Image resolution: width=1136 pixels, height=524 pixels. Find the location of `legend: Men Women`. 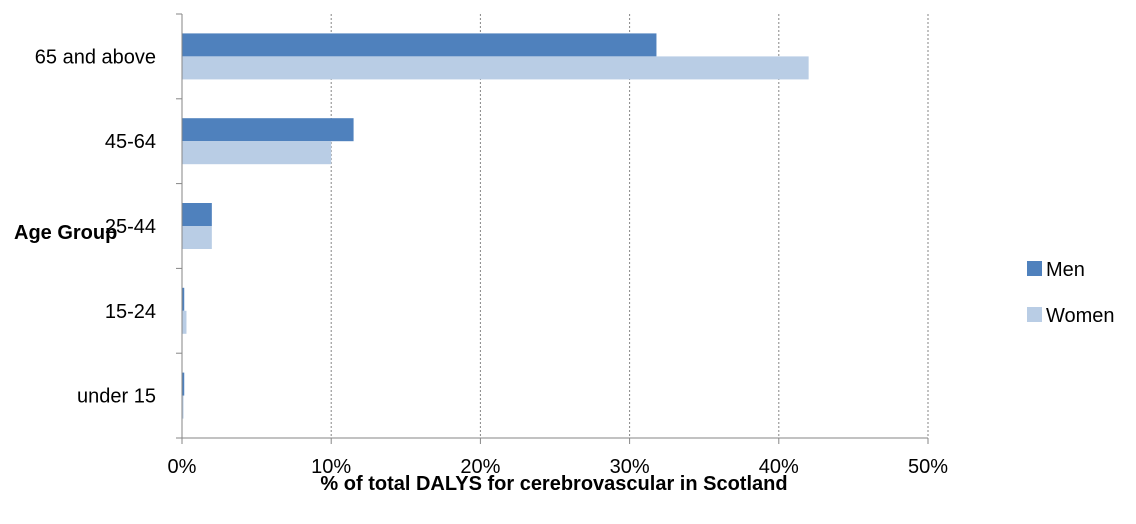

legend: Men Women is located at coordinates (1071, 293).